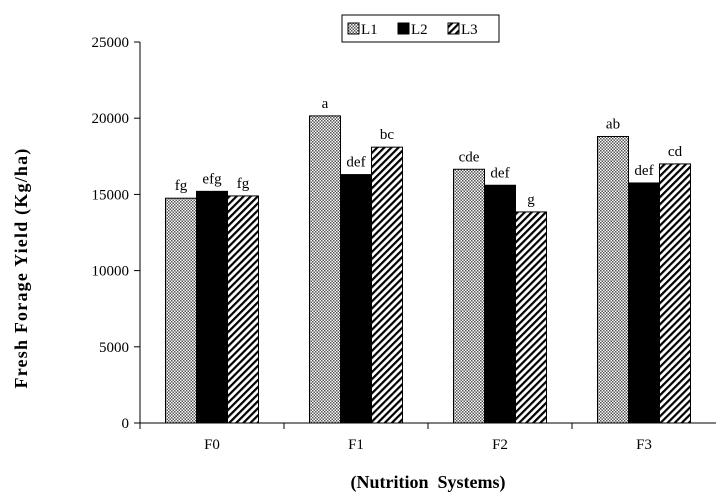 The height and width of the screenshot is (496, 716). I want to click on legend-box, so click(420, 28).